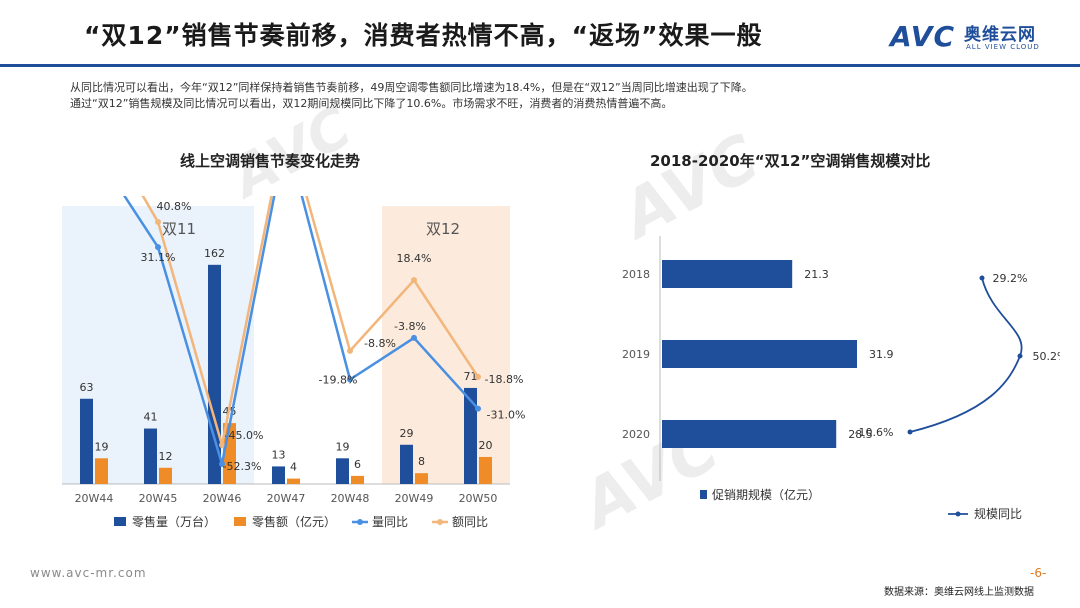 This screenshot has height=608, width=1080. What do you see at coordinates (443, 229) in the screenshot?
I see `region-label-double12: 双12` at bounding box center [443, 229].